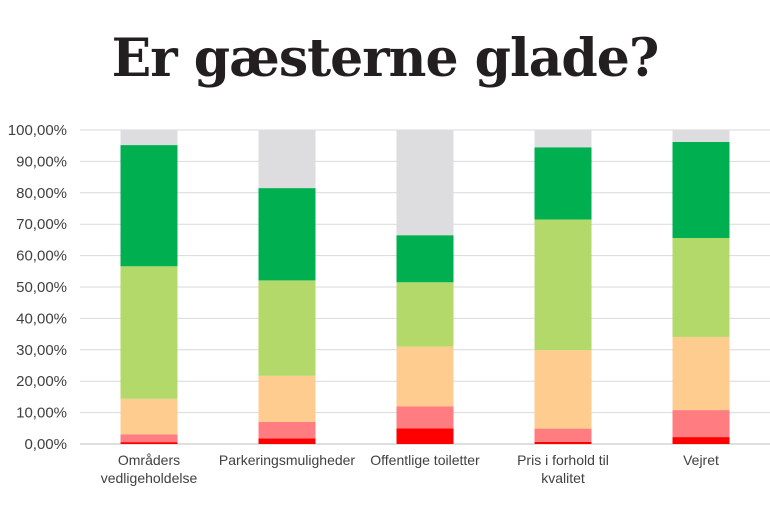  Describe the element at coordinates (41, 413) in the screenshot. I see `y-tick-label: 10,00%` at that location.